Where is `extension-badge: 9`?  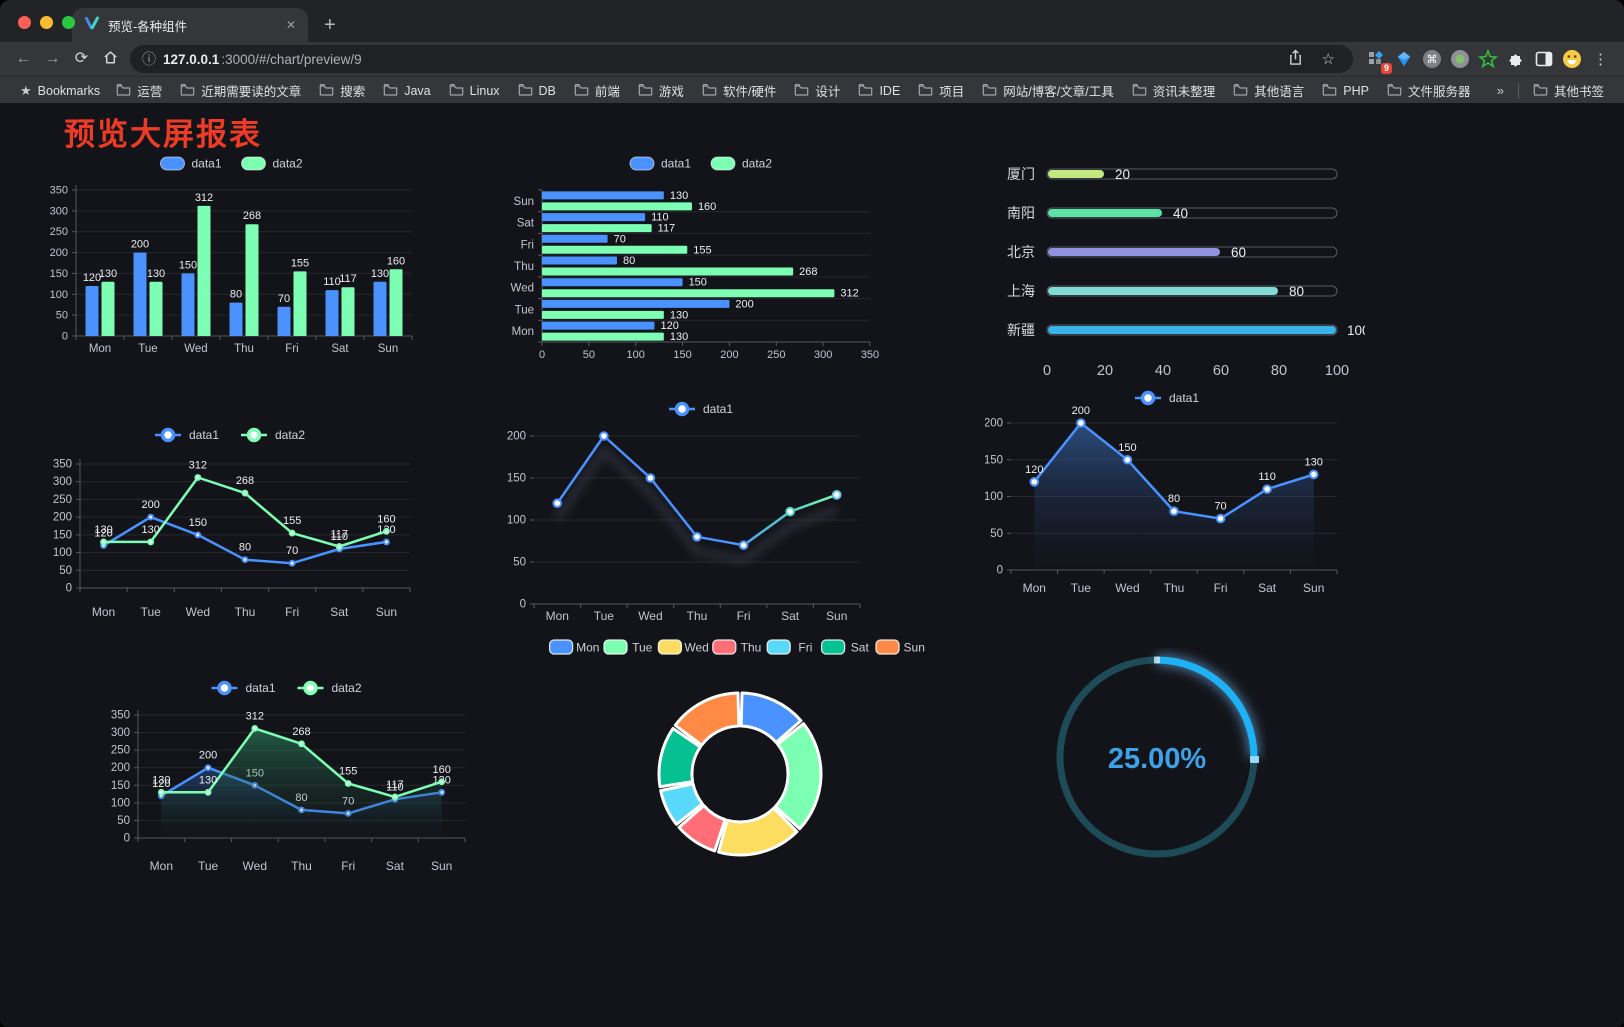 extension-badge: 9 is located at coordinates (1386, 68).